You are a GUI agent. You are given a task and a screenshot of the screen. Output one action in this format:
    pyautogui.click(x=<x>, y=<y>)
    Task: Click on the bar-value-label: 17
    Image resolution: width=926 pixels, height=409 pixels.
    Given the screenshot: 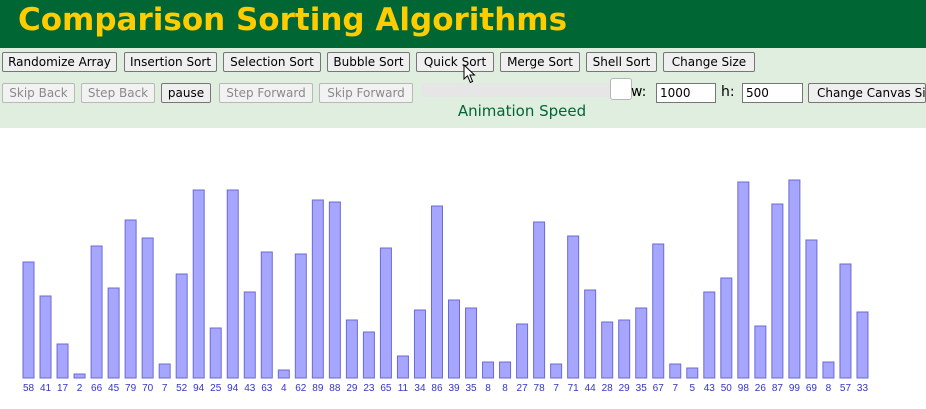 What is the action you would take?
    pyautogui.click(x=63, y=388)
    